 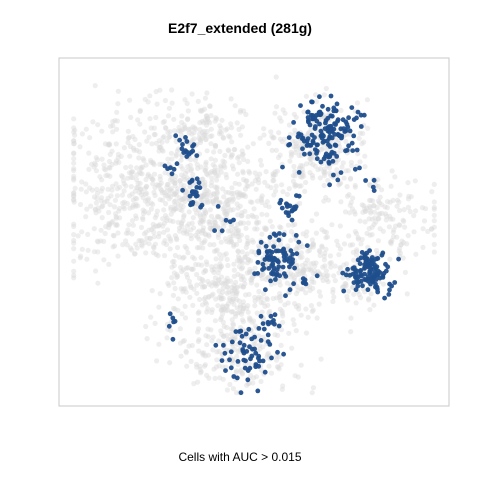 What do you see at coordinates (240, 457) in the screenshot?
I see `x-axis-label: Cells with AUC > 0.015` at bounding box center [240, 457].